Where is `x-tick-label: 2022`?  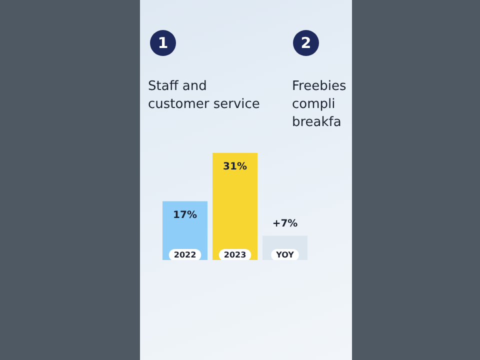 x-tick-label: 2022 is located at coordinates (185, 255).